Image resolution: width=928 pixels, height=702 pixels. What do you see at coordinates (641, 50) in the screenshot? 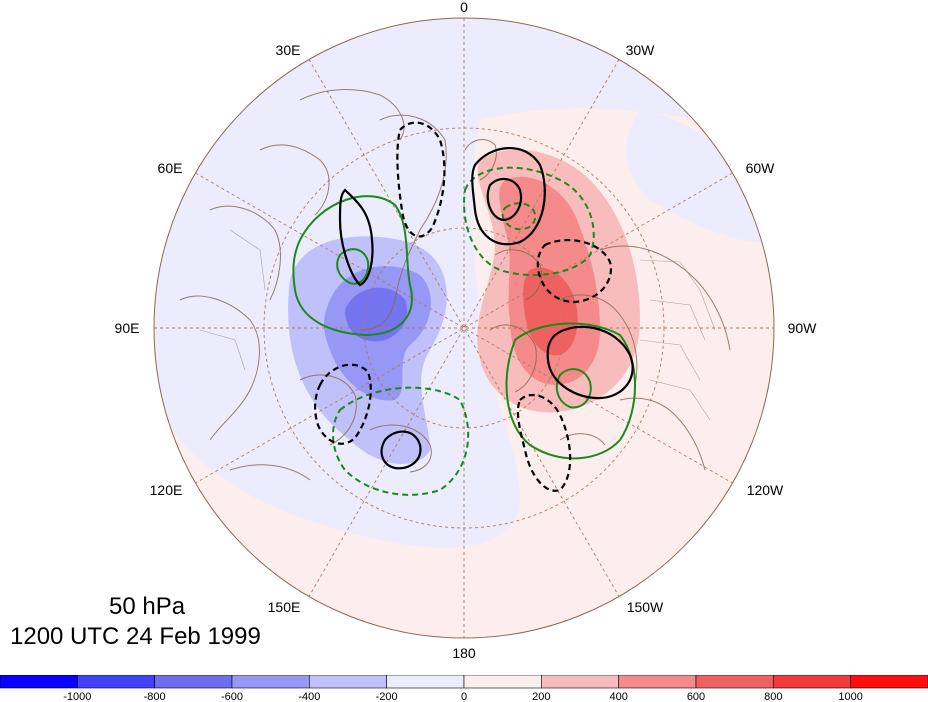
I see `lon-label-30w: 30W` at bounding box center [641, 50].